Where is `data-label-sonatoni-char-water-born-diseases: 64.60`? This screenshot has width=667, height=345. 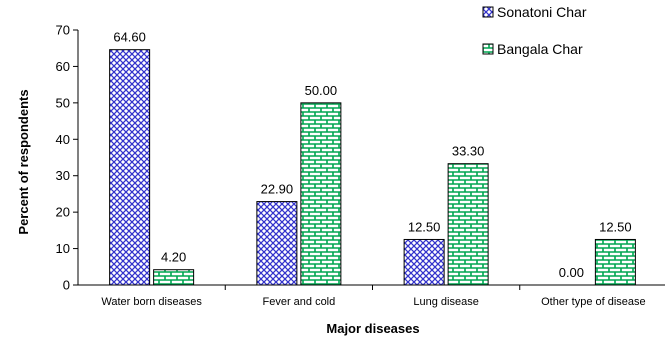 data-label-sonatoni-char-water-born-diseases: 64.60 is located at coordinates (129, 37).